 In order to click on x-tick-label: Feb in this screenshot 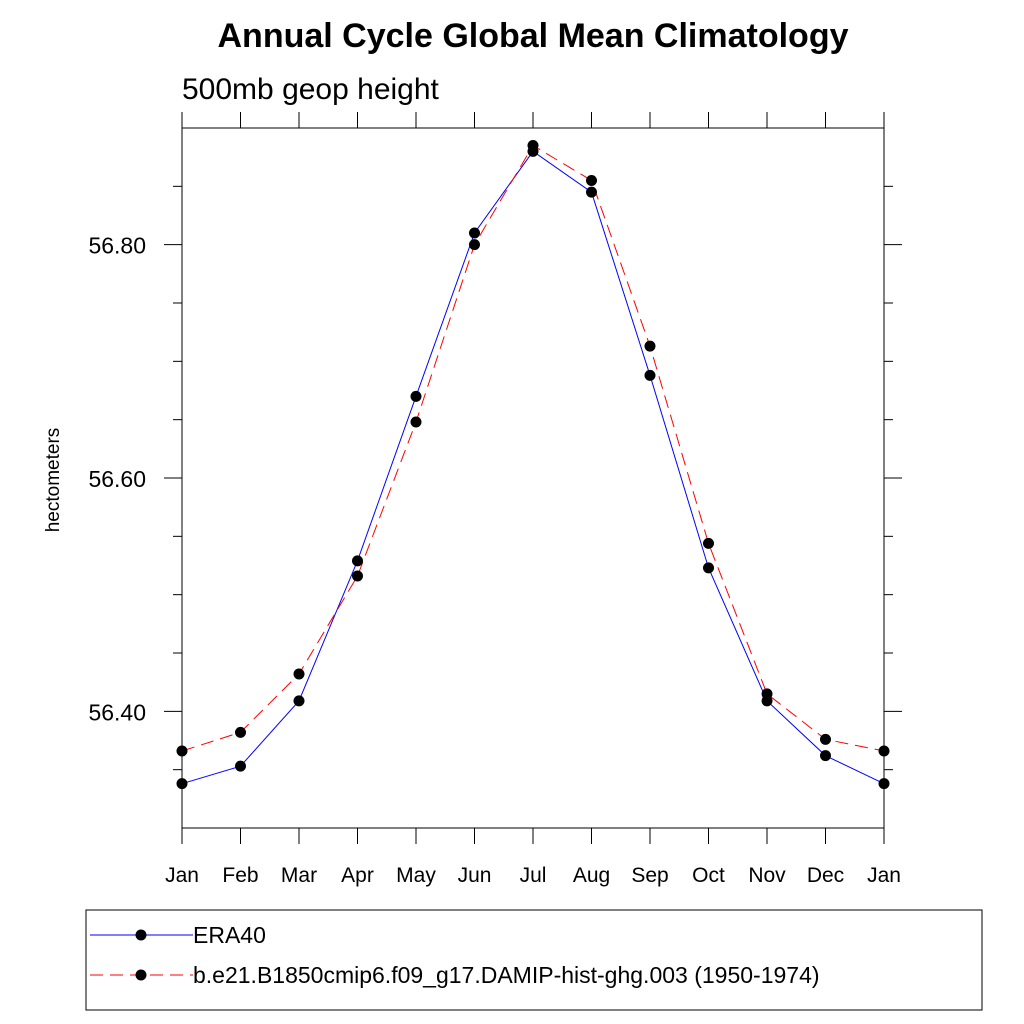, I will do `click(240, 875)`.